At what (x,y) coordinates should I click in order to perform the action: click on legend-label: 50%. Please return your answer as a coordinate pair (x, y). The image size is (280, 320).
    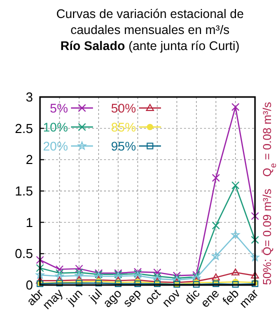
    Looking at the image, I should click on (123, 109).